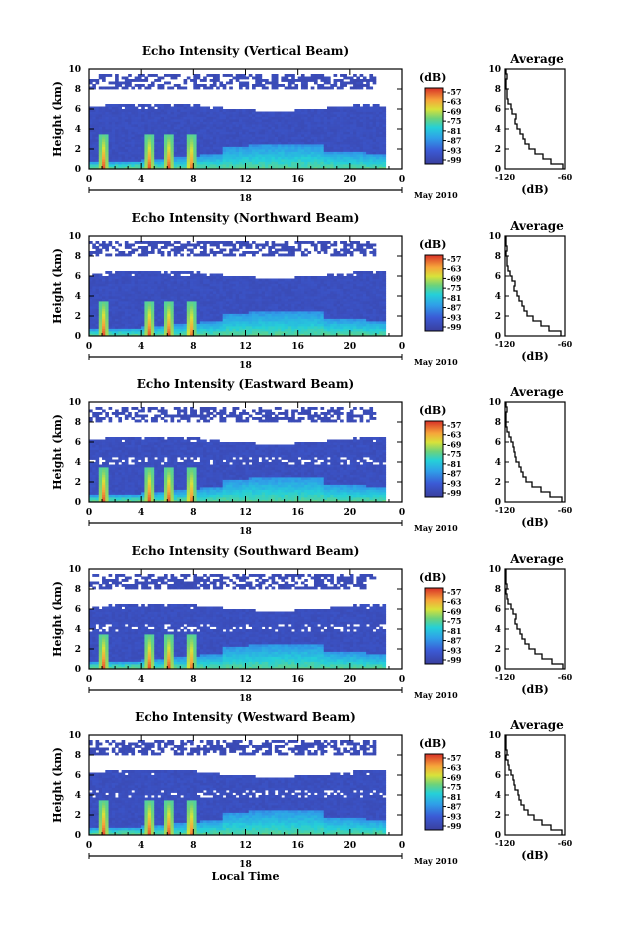 The width and height of the screenshot is (617, 929). What do you see at coordinates (89, 180) in the screenshot?
I see `x-tick-label: 0` at bounding box center [89, 180].